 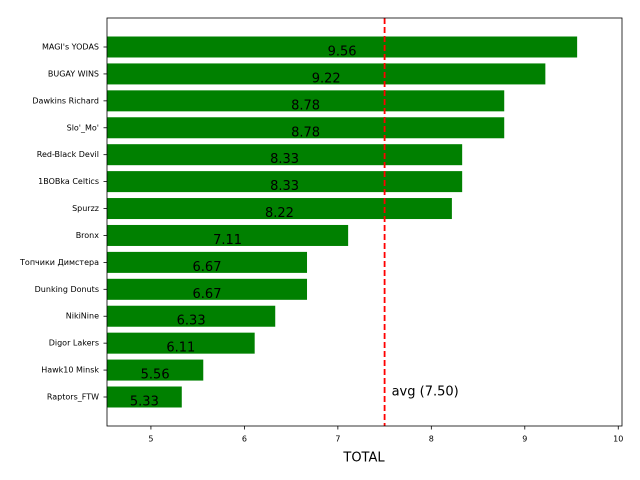 What do you see at coordinates (279, 213) in the screenshot?
I see `value-label: 8.22` at bounding box center [279, 213].